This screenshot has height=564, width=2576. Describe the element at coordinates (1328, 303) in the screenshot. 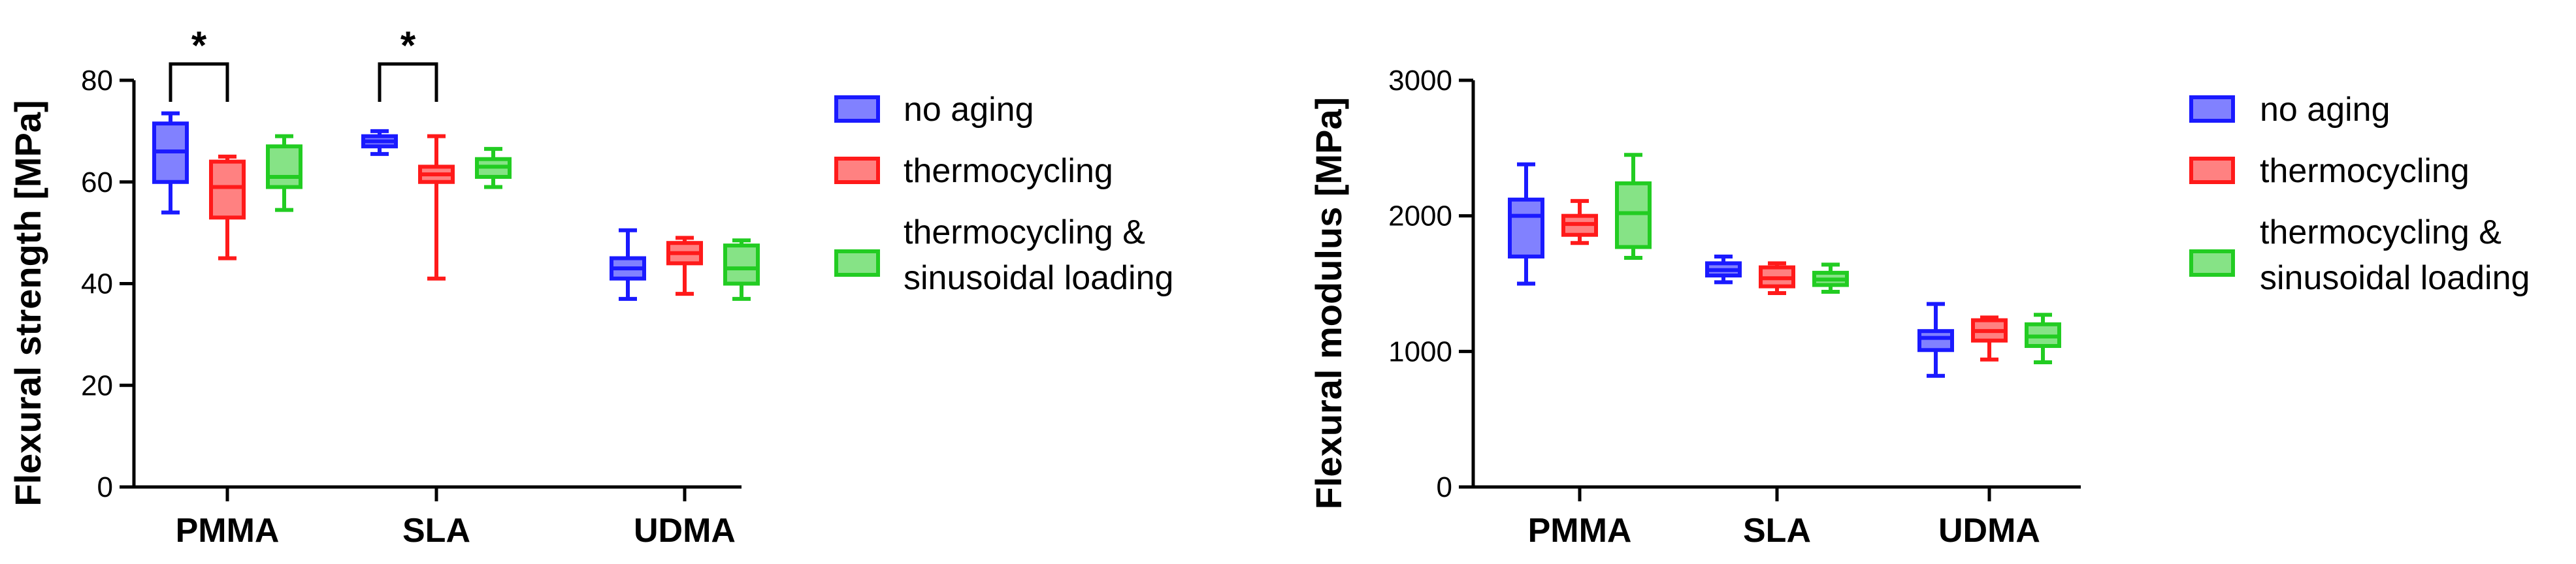

I see `y-axis-label: Flexural modulus [MPa]` at that location.